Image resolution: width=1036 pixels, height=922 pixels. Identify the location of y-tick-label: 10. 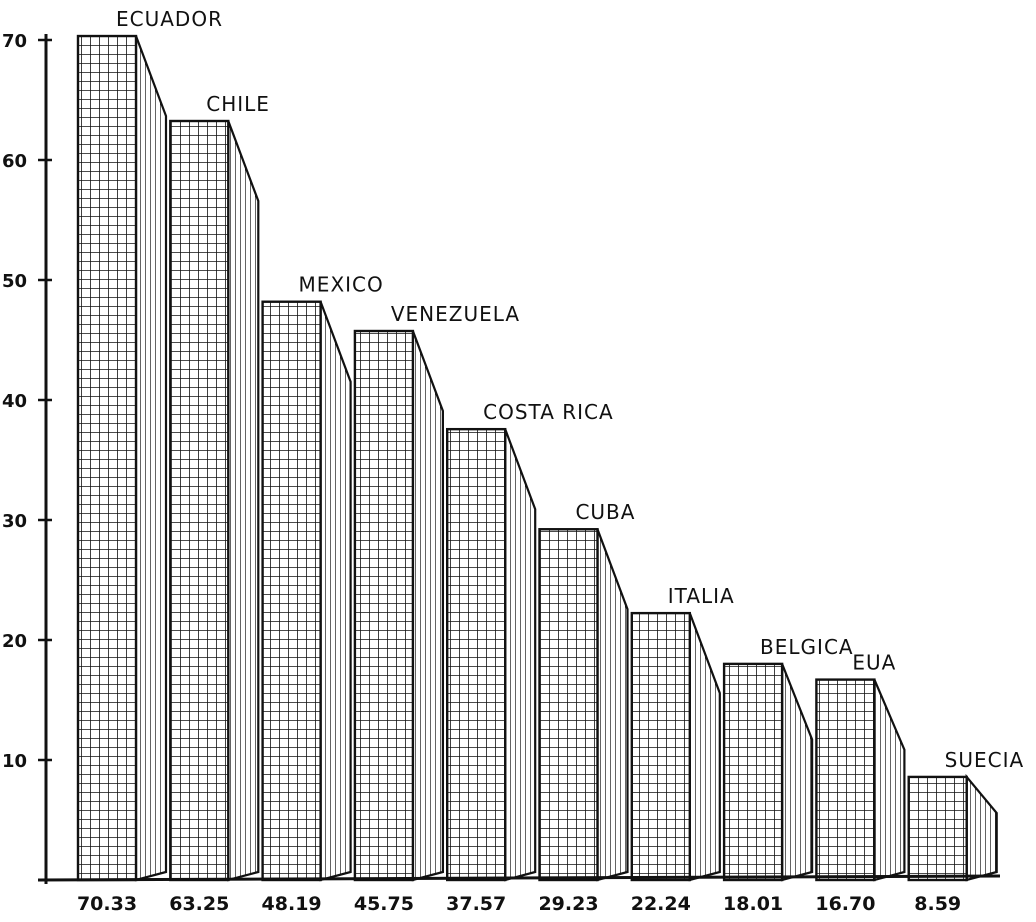
(14, 761).